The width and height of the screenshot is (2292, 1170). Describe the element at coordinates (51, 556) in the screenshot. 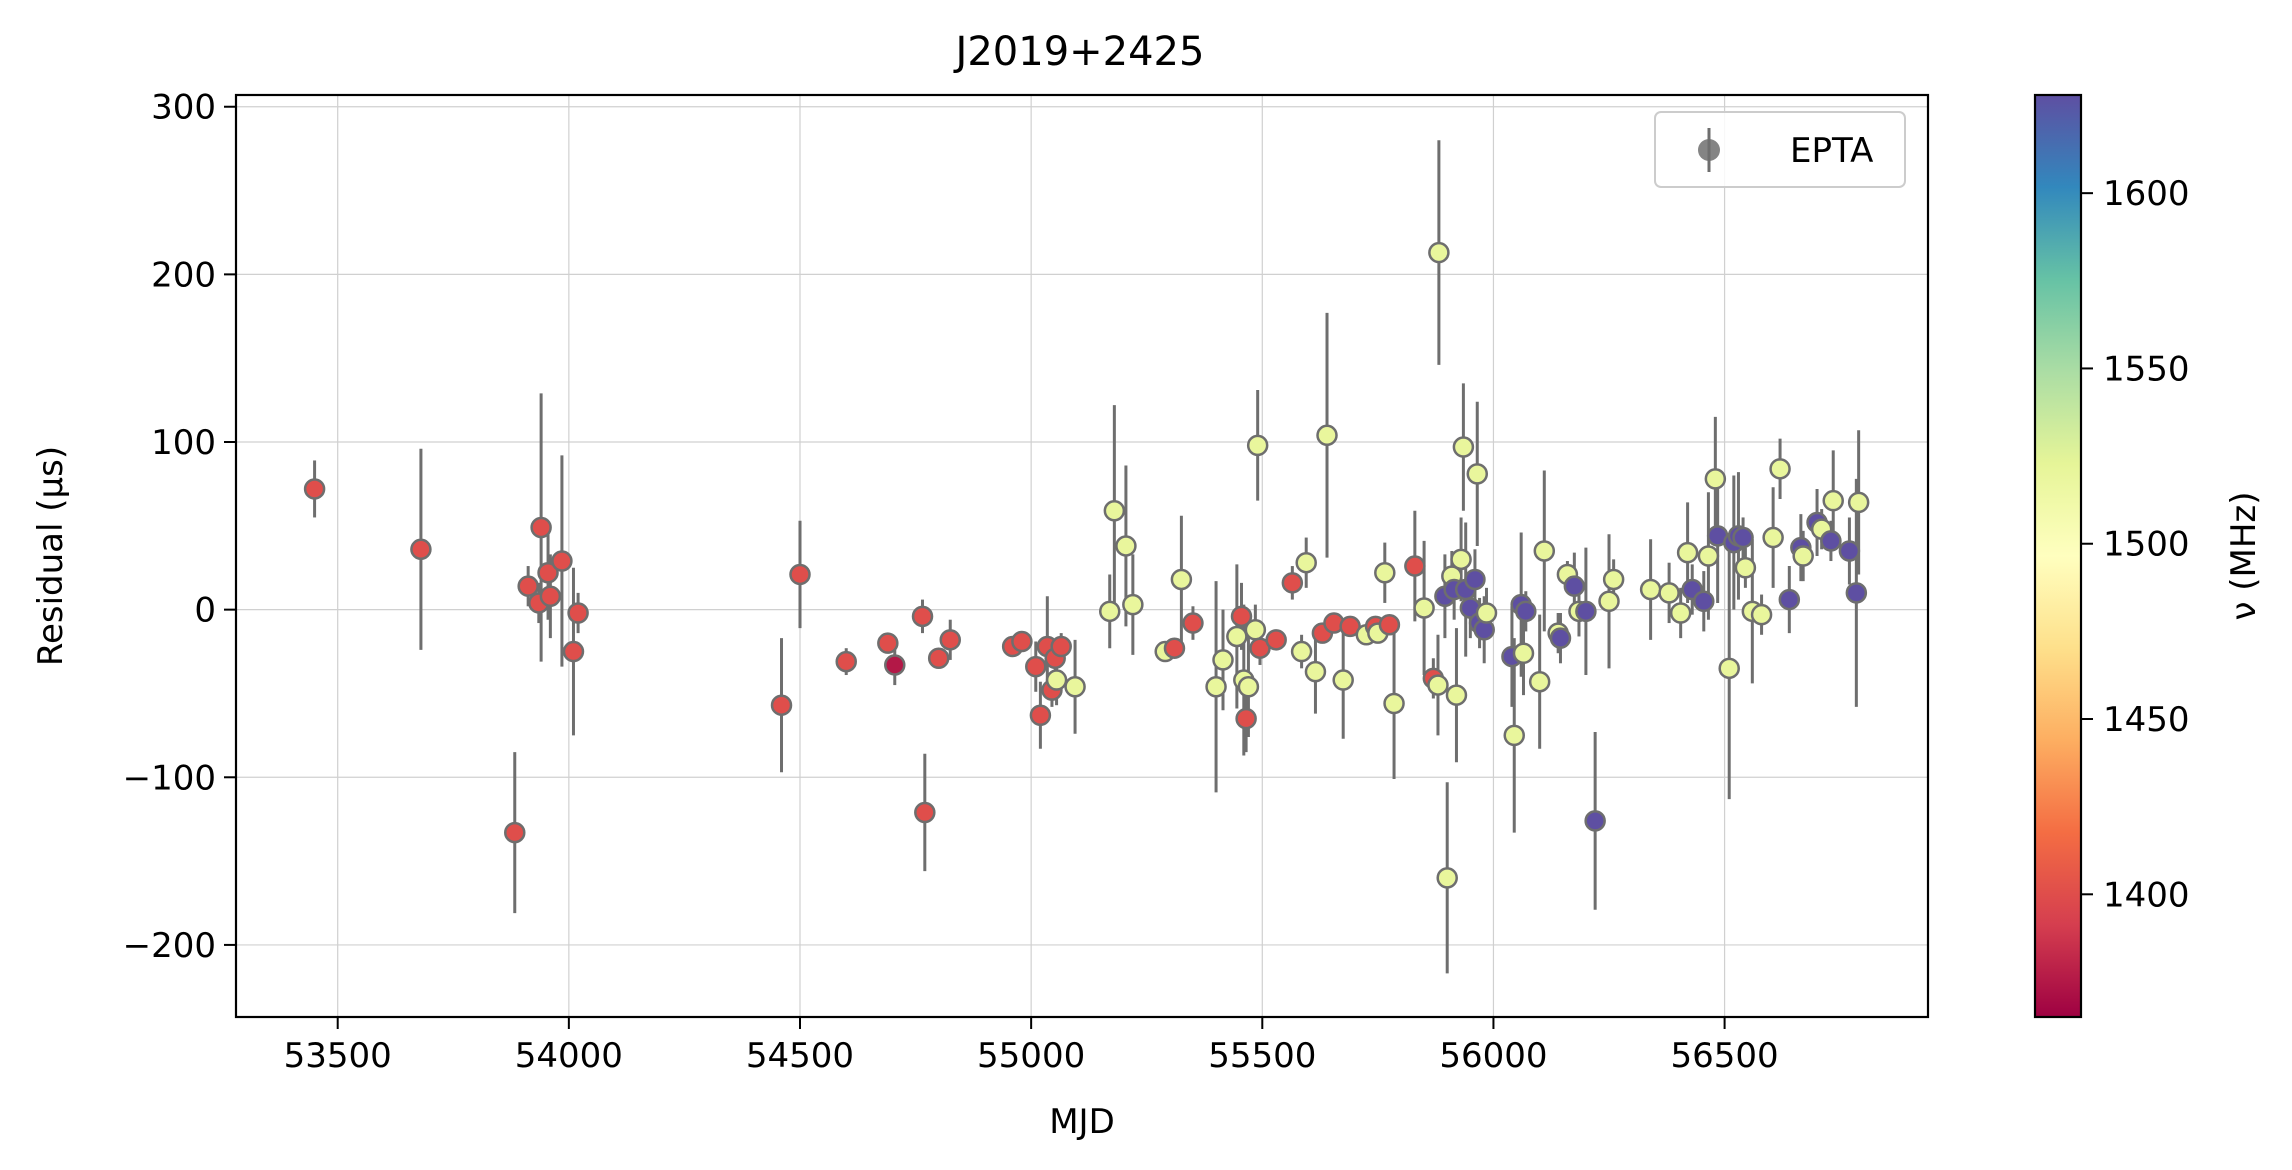

I see `y-axis-label: Residual (μs)` at that location.